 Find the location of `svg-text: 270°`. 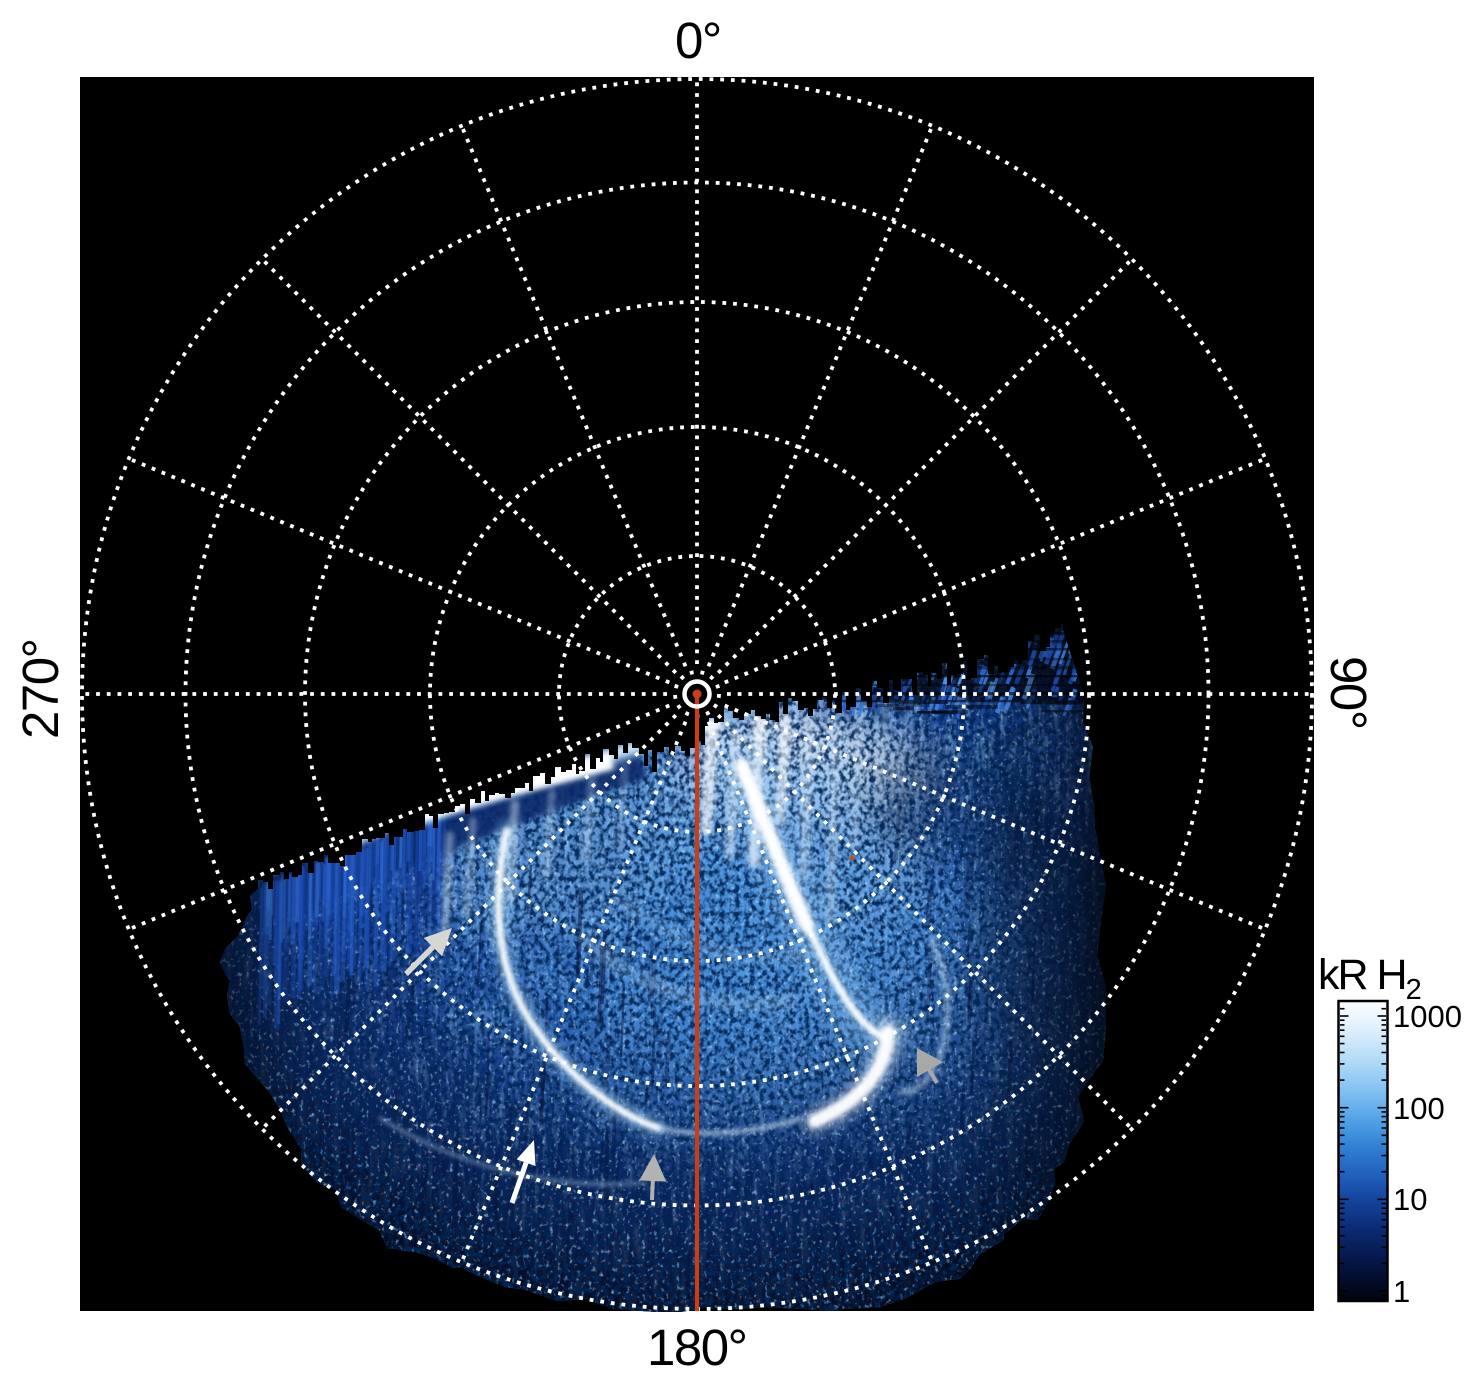

svg-text: 270° is located at coordinates (40, 690).